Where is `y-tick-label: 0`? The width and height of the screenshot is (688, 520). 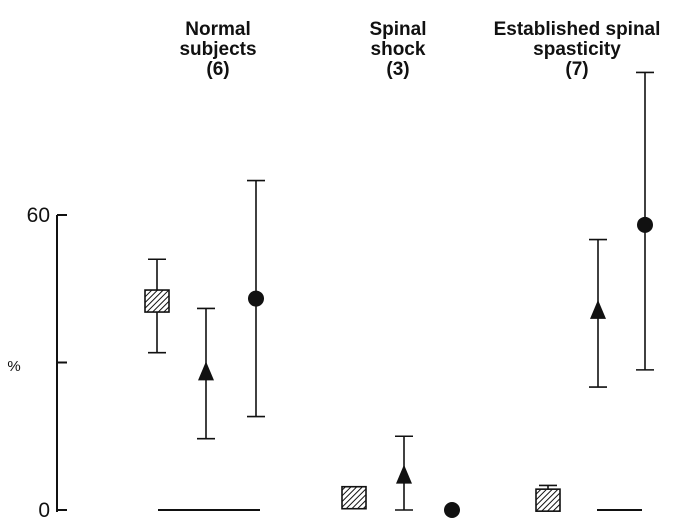 y-tick-label: 0 is located at coordinates (44, 509).